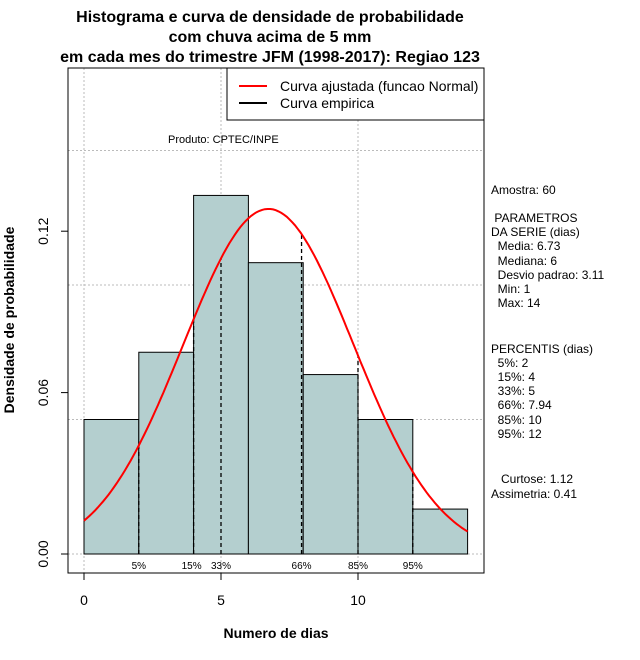 The height and width of the screenshot is (660, 640). Describe the element at coordinates (542, 349) in the screenshot. I see `percentis-title: PERCENTIS (dias)` at that location.